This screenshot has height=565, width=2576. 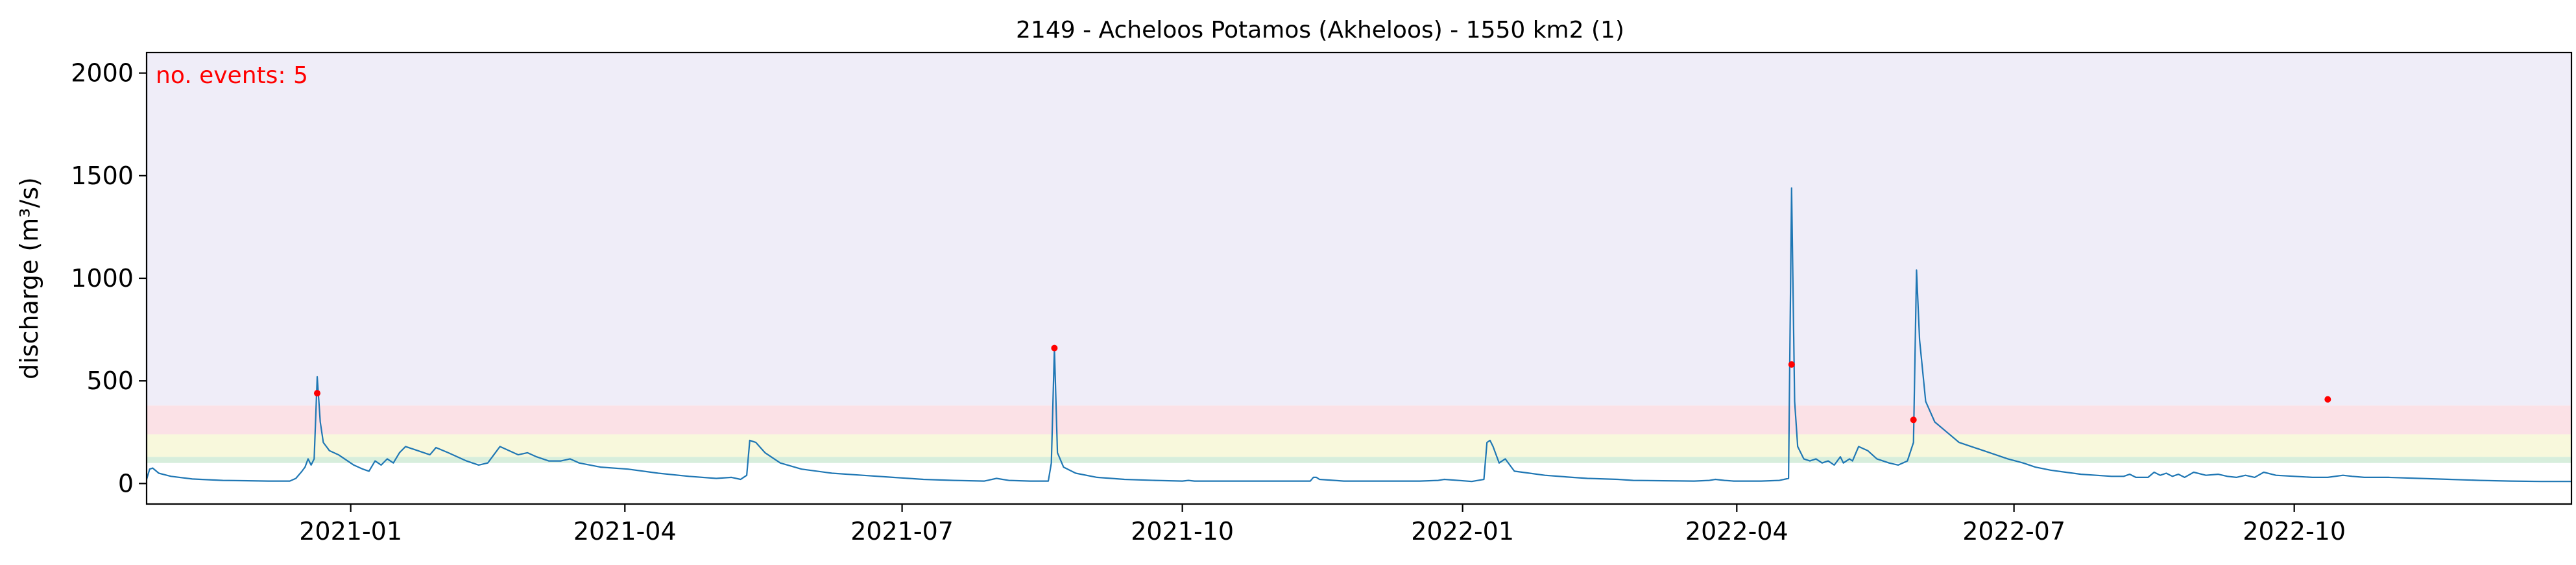 What do you see at coordinates (102, 73) in the screenshot?
I see `y-tick-label: 2000` at bounding box center [102, 73].